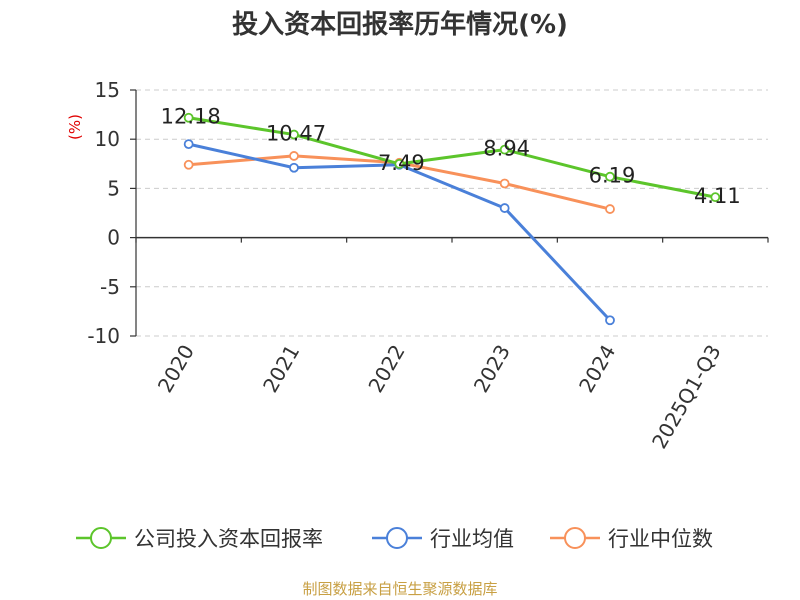 Image resolution: width=800 pixels, height=600 pixels. Describe the element at coordinates (228, 539) in the screenshot. I see `legend-label: 公司投入资本回报率` at that location.